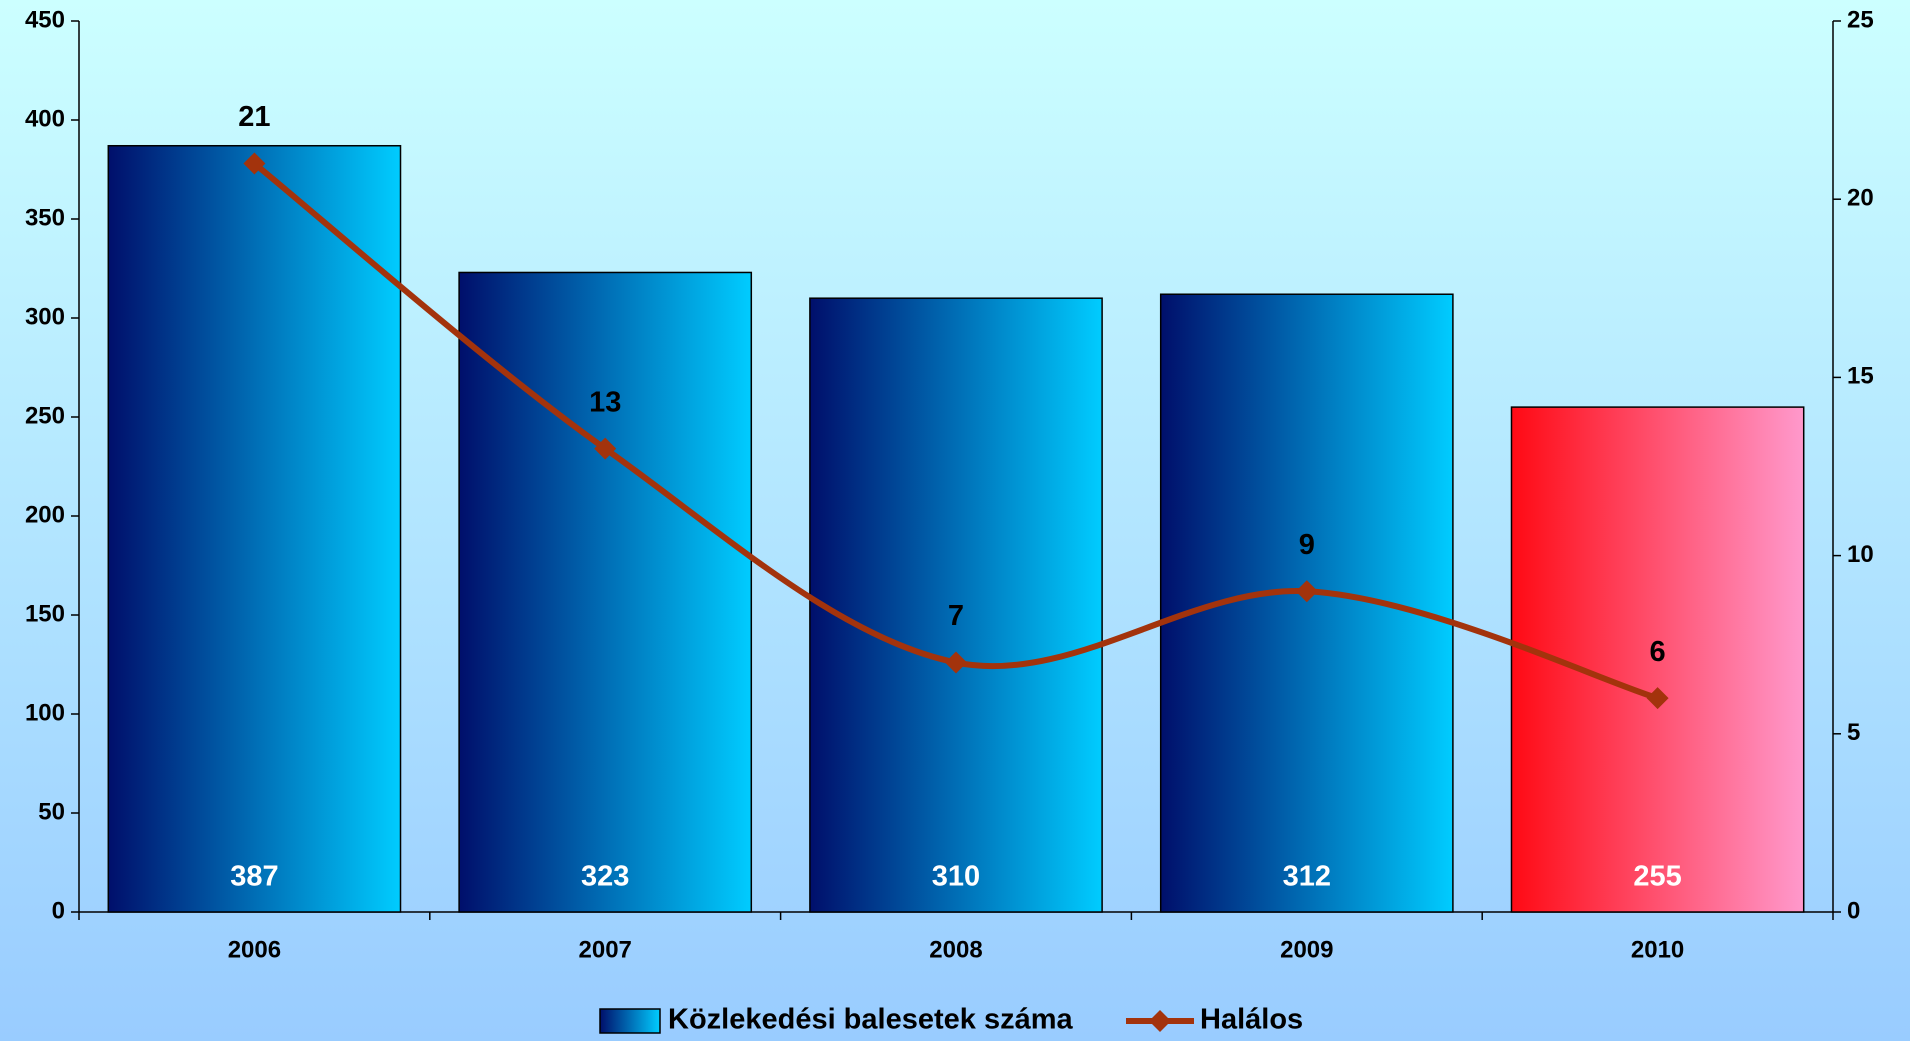 The image size is (1910, 1041). What do you see at coordinates (1306, 949) in the screenshot?
I see `x-tick-label: 2009` at bounding box center [1306, 949].